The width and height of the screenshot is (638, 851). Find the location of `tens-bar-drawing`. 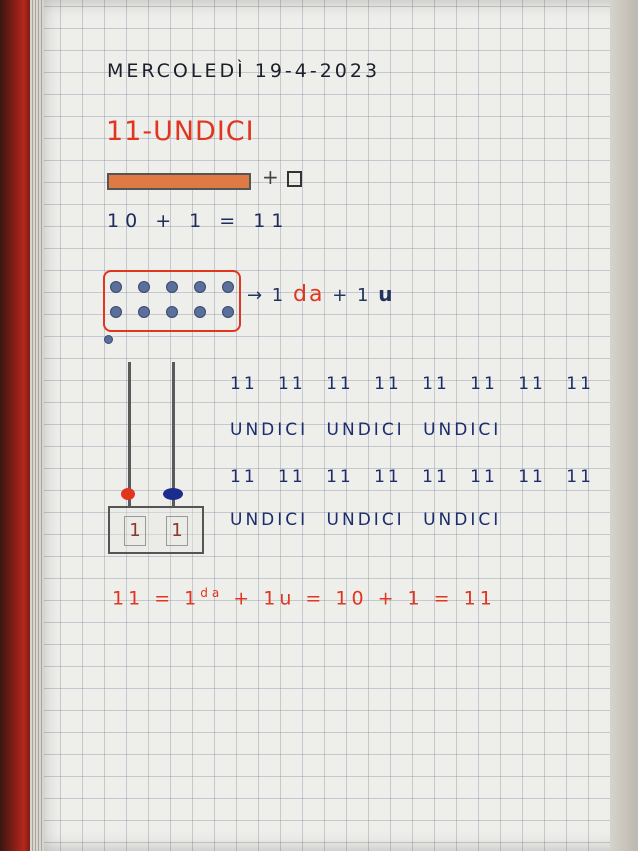

tens-bar-drawing is located at coordinates (179, 181).